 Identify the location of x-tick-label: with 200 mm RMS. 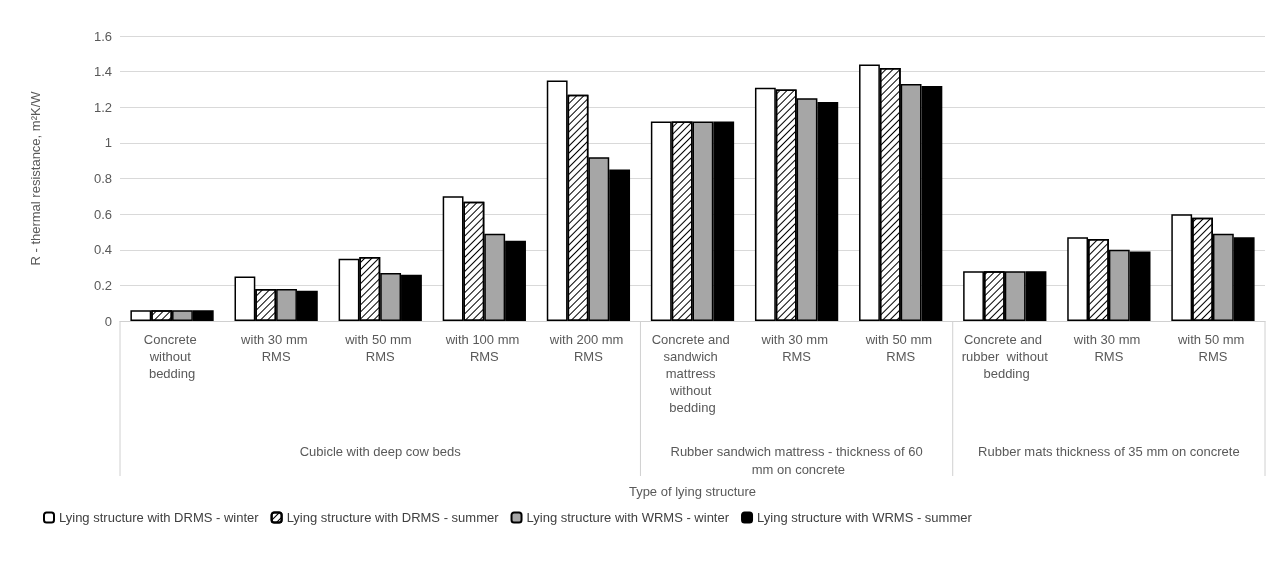
(588, 348).